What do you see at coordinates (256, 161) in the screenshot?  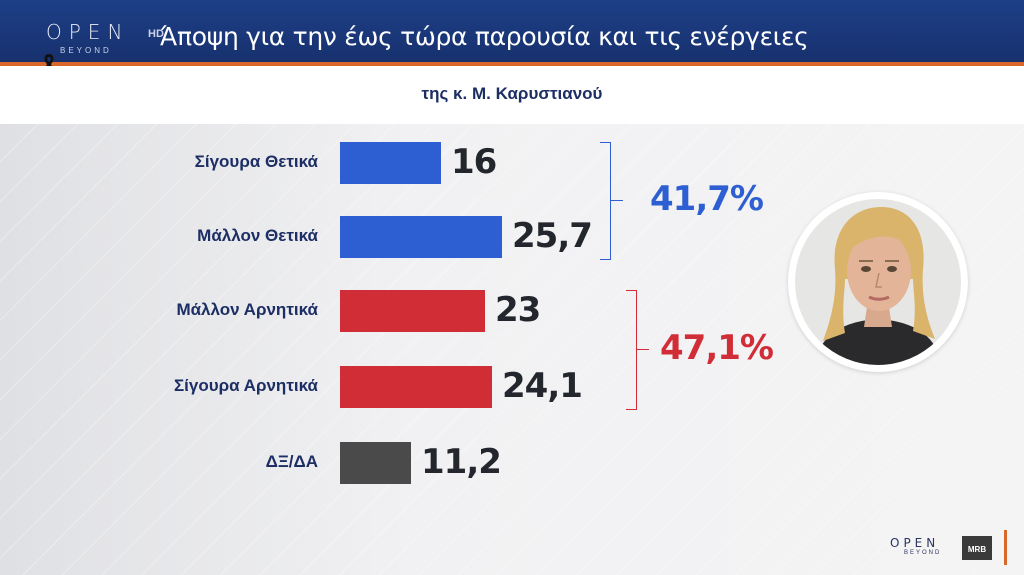 I see `category-label: Σίγουρα Θετικά` at bounding box center [256, 161].